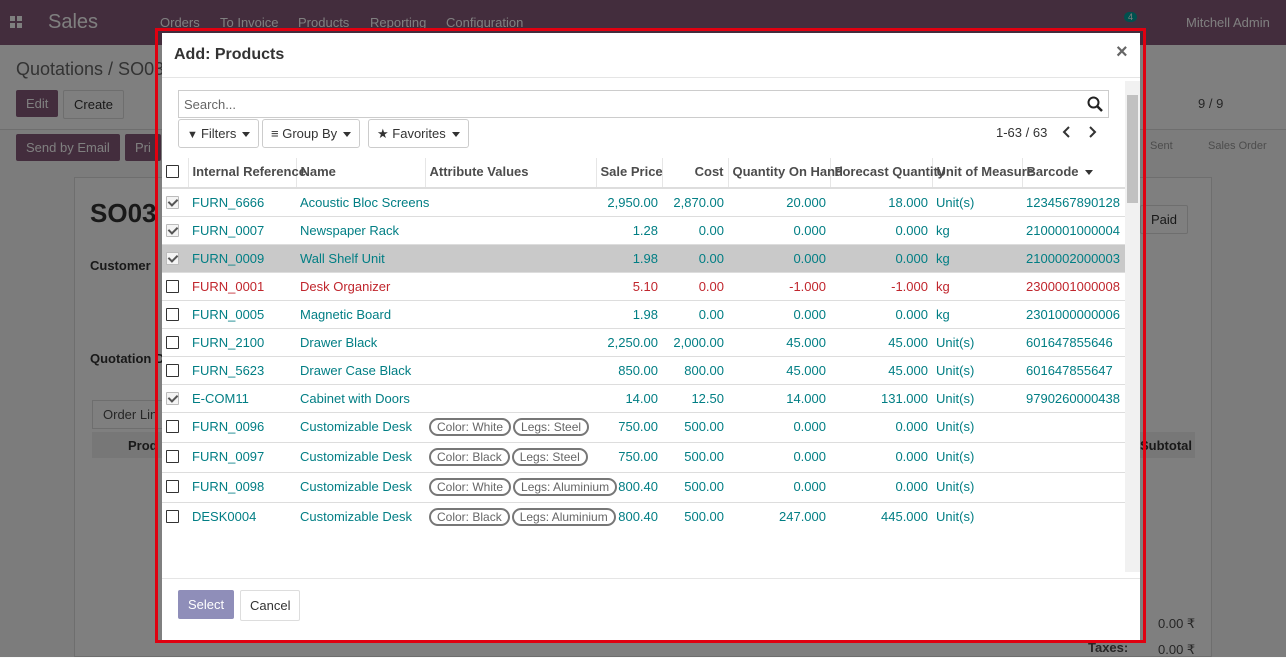  I want to click on qty: 0.000, so click(809, 314).